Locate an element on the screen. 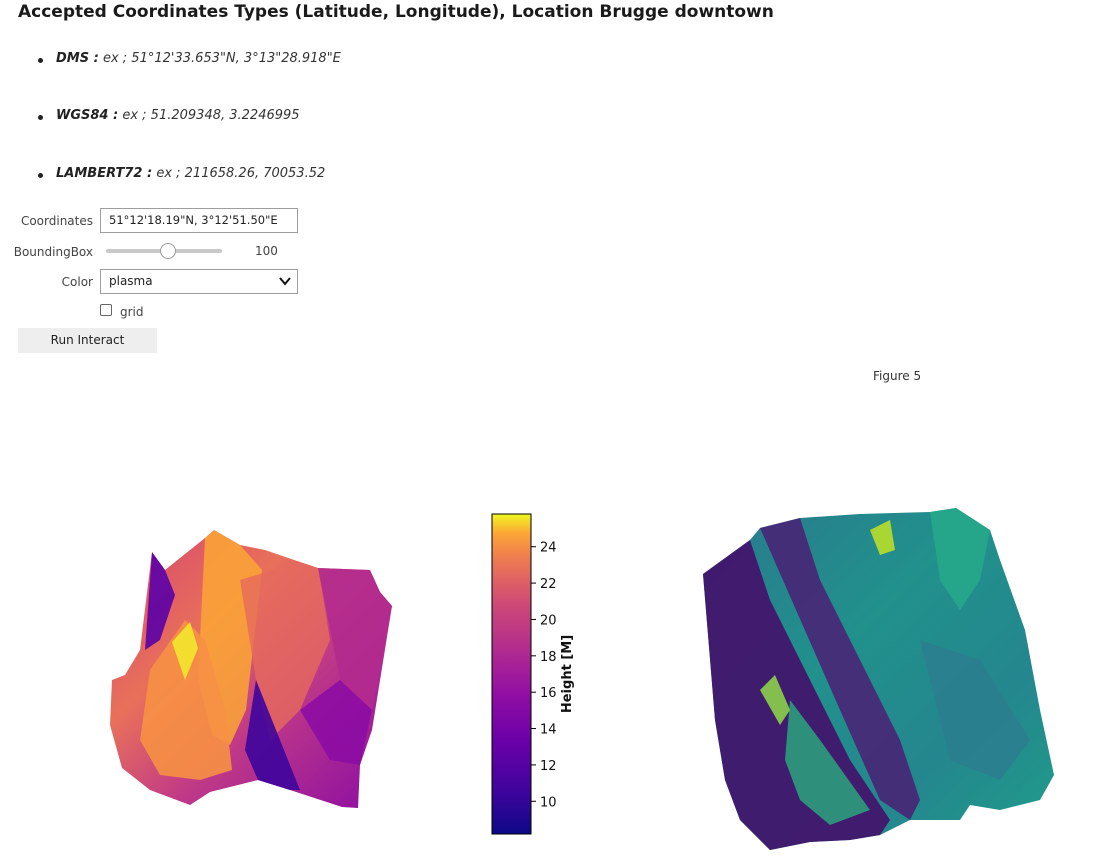 This screenshot has width=1108, height=857. chevron-down-icon is located at coordinates (285, 281).